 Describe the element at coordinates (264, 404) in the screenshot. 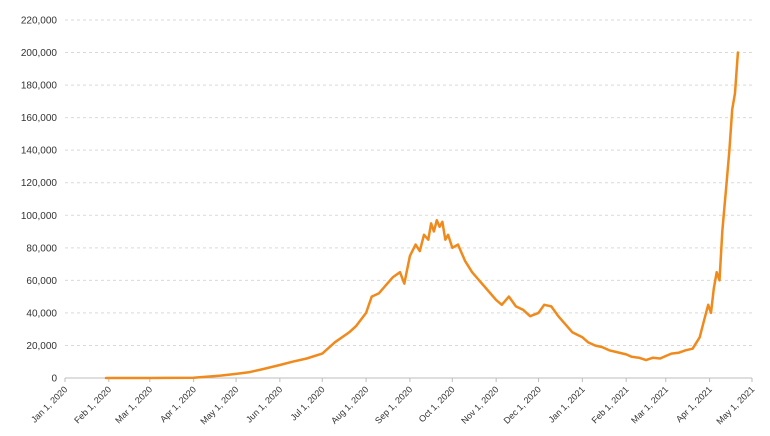

I see `x-tick-label: Jun 1, 2020` at that location.